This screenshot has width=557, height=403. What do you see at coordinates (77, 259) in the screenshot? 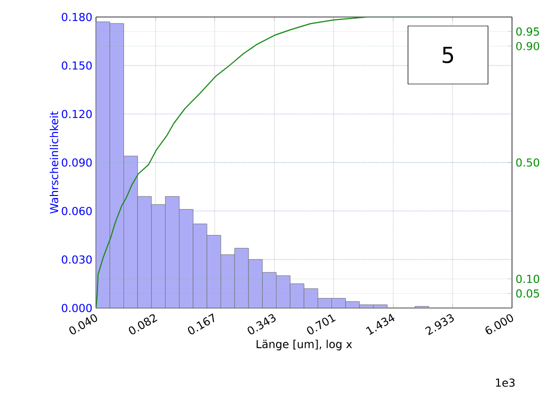
I see `y-tick-label: 0.030` at bounding box center [77, 259].